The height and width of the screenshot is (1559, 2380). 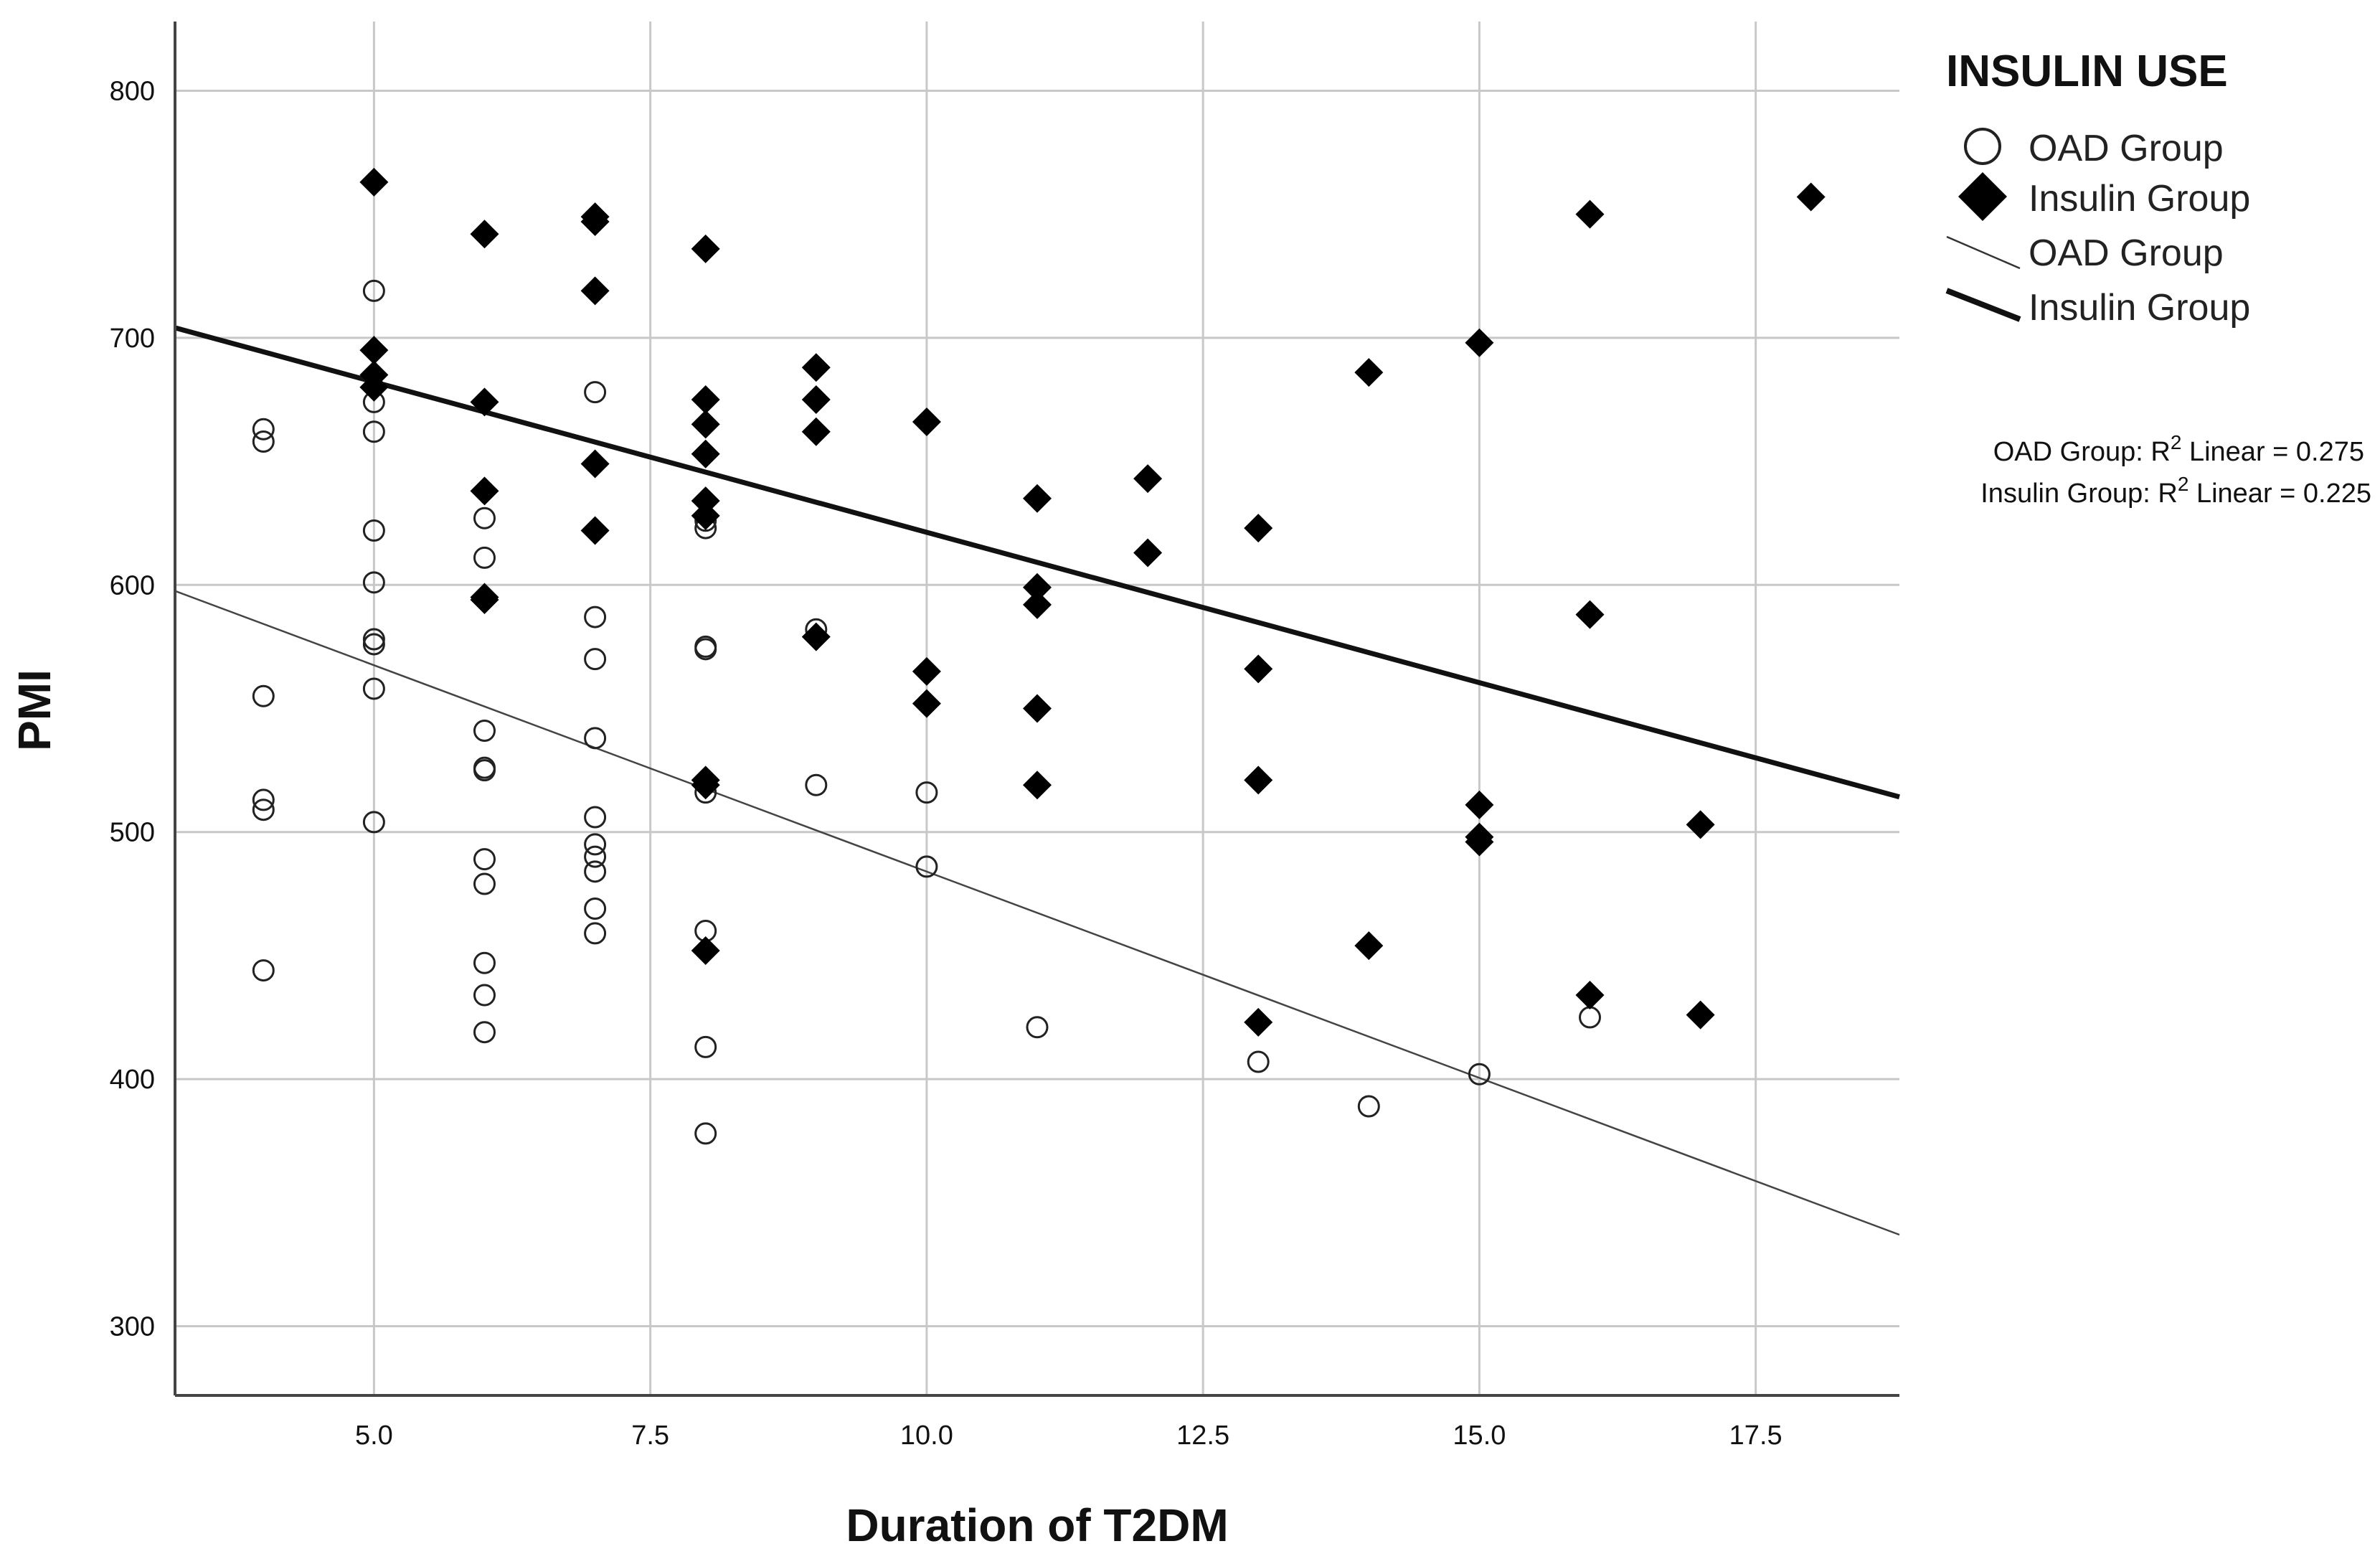 I want to click on legend-open-circle-icon, so click(x=1982, y=146).